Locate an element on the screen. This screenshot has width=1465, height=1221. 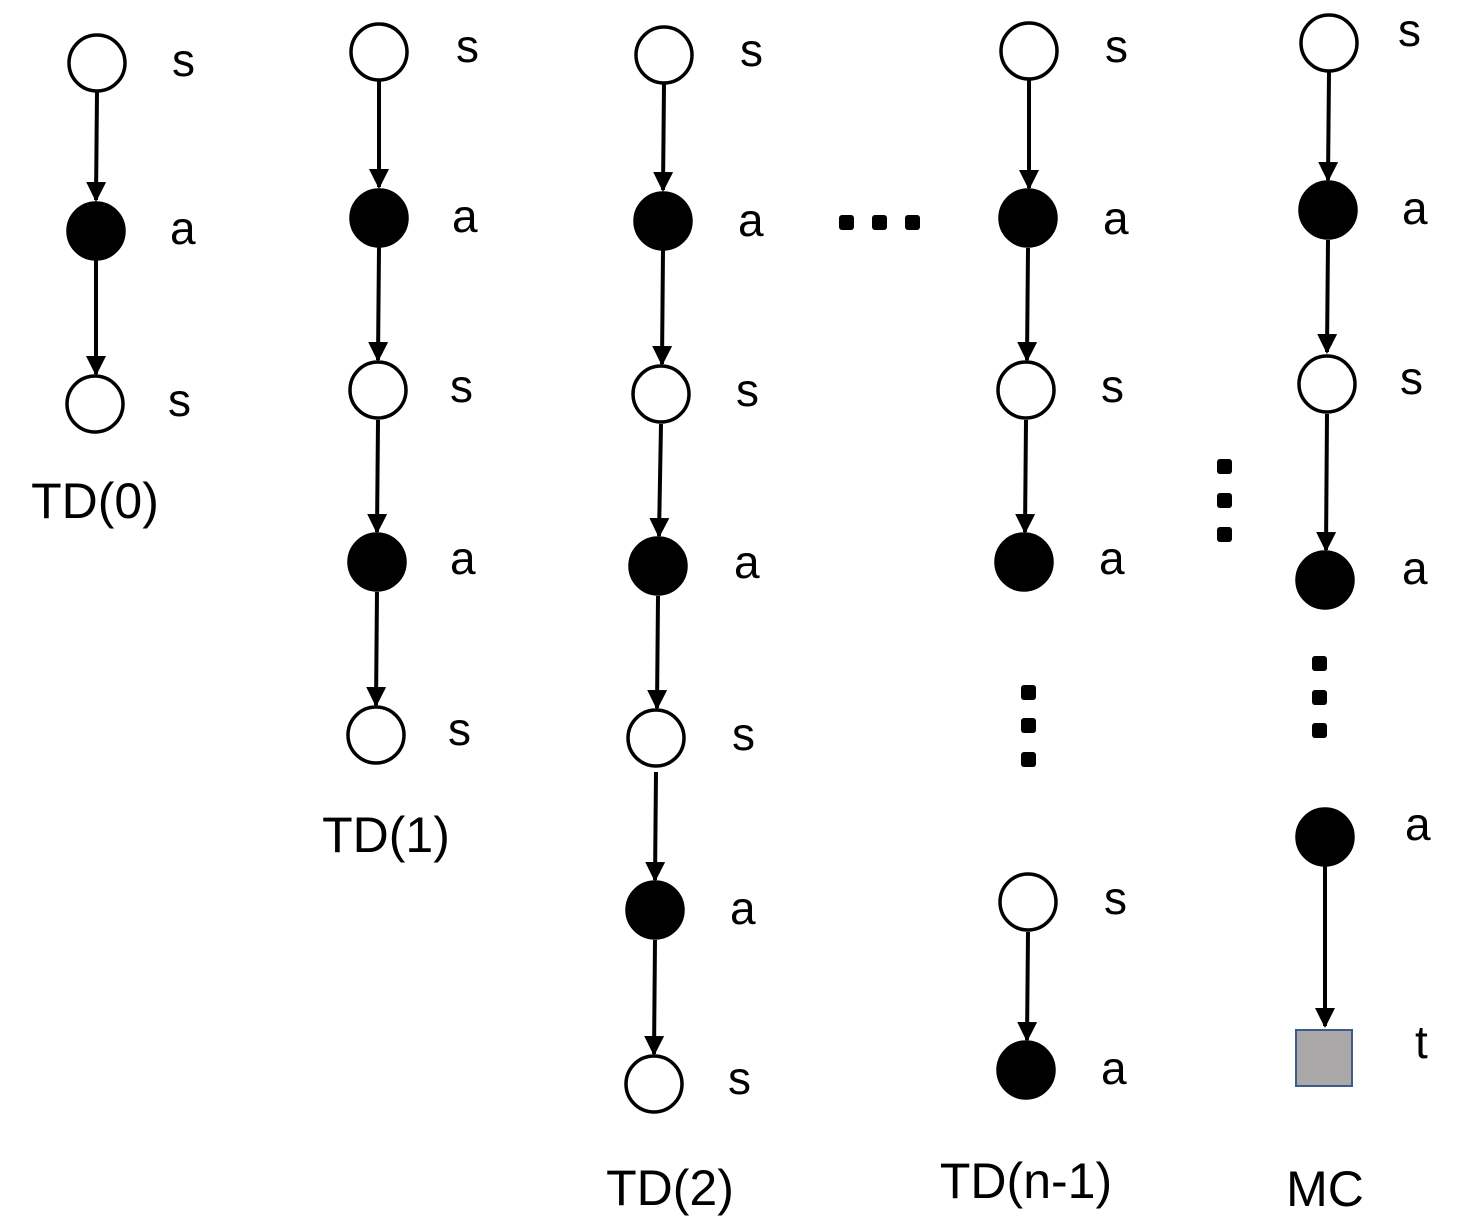
node-label: t is located at coordinates (1421, 1042).